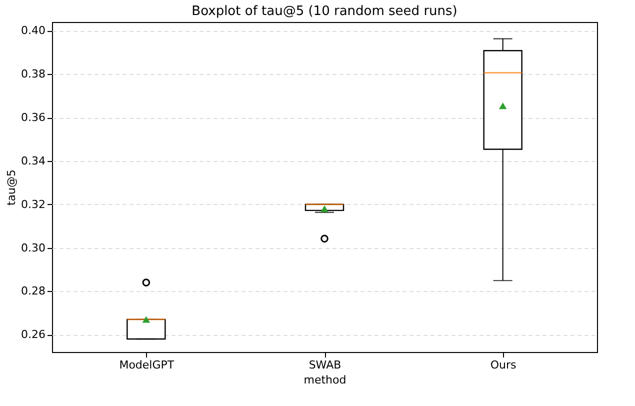 The width and height of the screenshot is (635, 406). I want to click on y-tick-label: 0.30, so click(33, 247).